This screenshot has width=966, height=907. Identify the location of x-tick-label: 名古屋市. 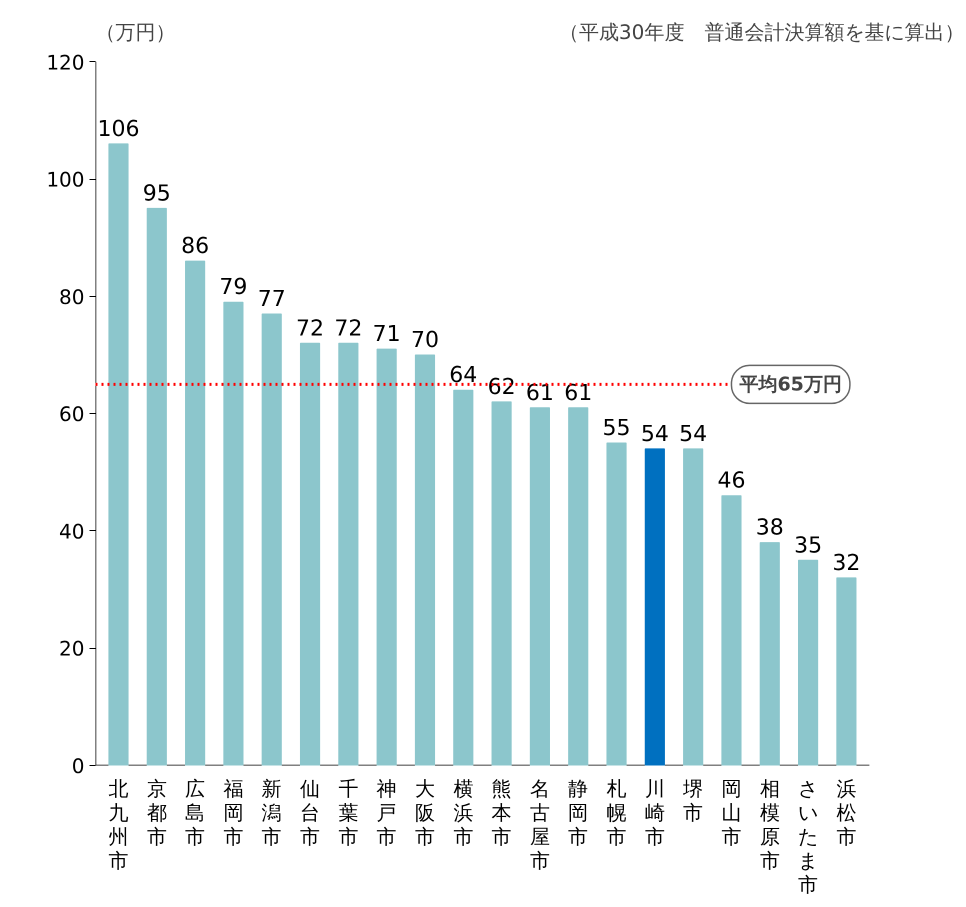
(540, 824).